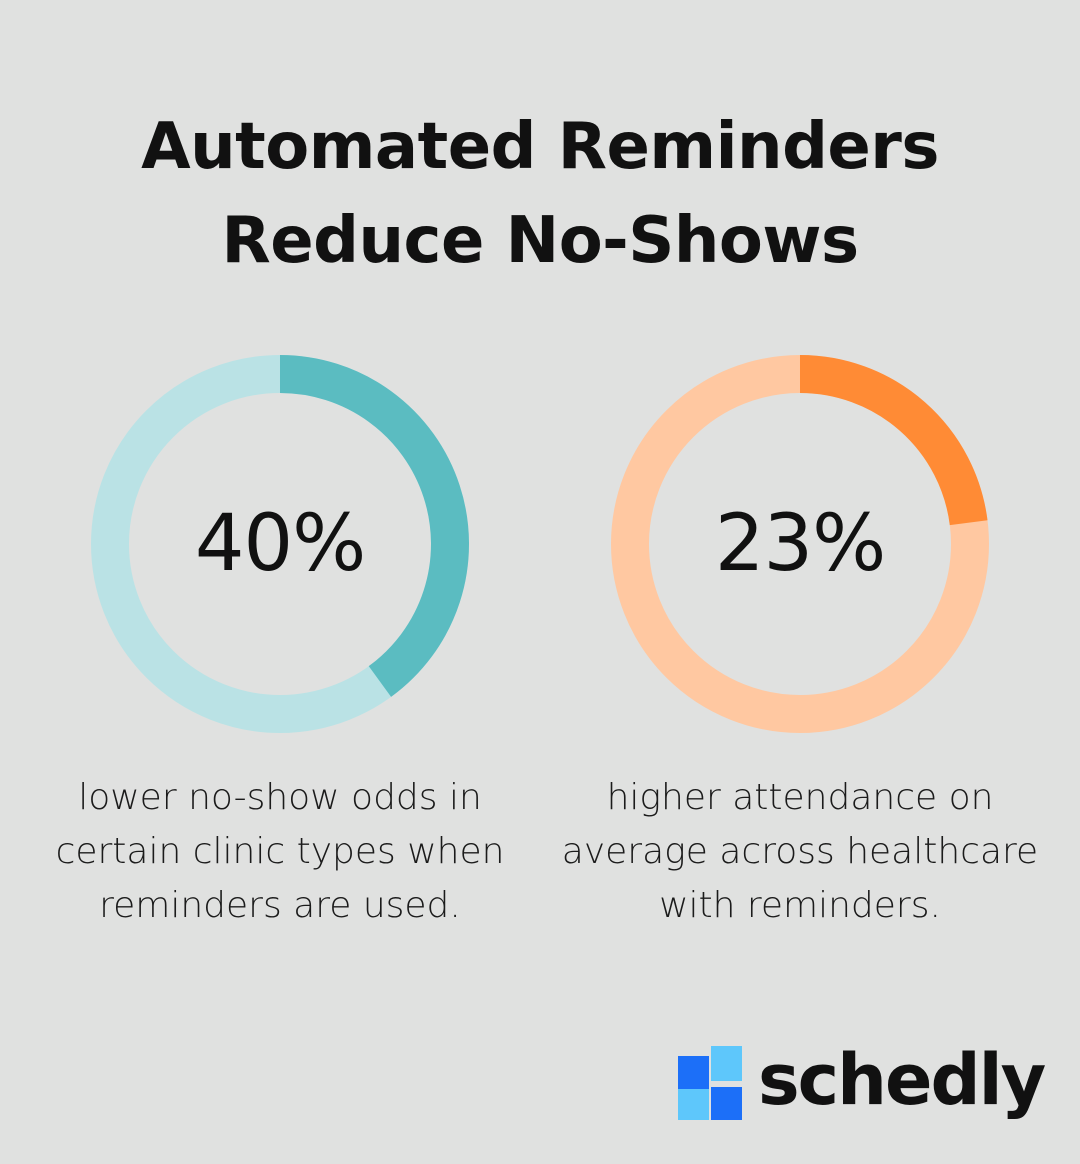 This screenshot has width=1080, height=1164. I want to click on donut-chart-1: 40%, so click(280, 544).